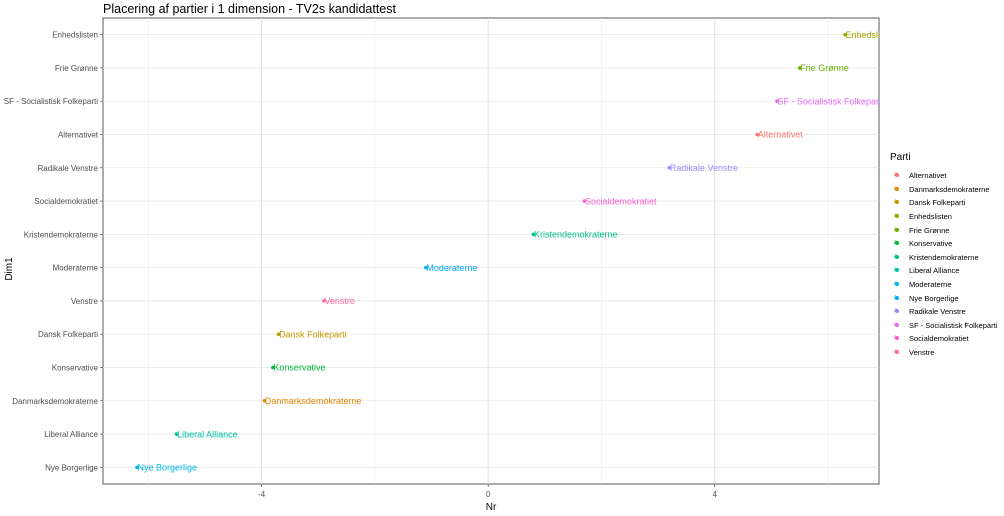 The height and width of the screenshot is (516, 1004). I want to click on legend-label: Radikale Venstre, so click(937, 312).